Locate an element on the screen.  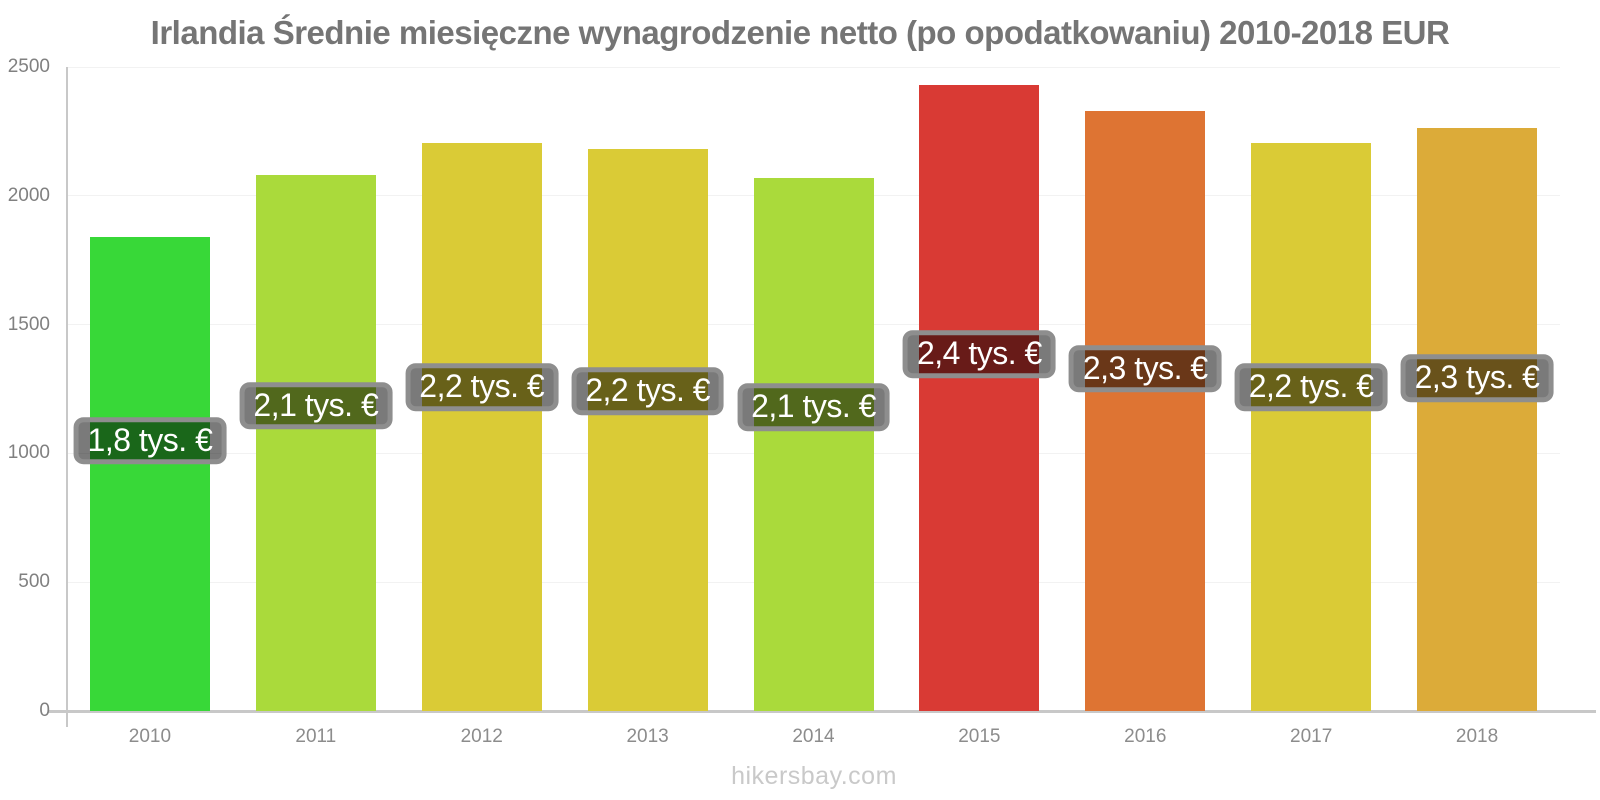
bar-2013 is located at coordinates (647, 430).